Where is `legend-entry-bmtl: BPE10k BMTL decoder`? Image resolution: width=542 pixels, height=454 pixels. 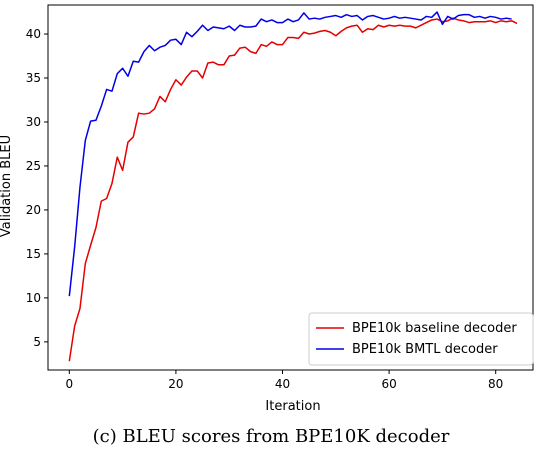 legend-entry-bmtl: BPE10k BMTL decoder is located at coordinates (425, 349).